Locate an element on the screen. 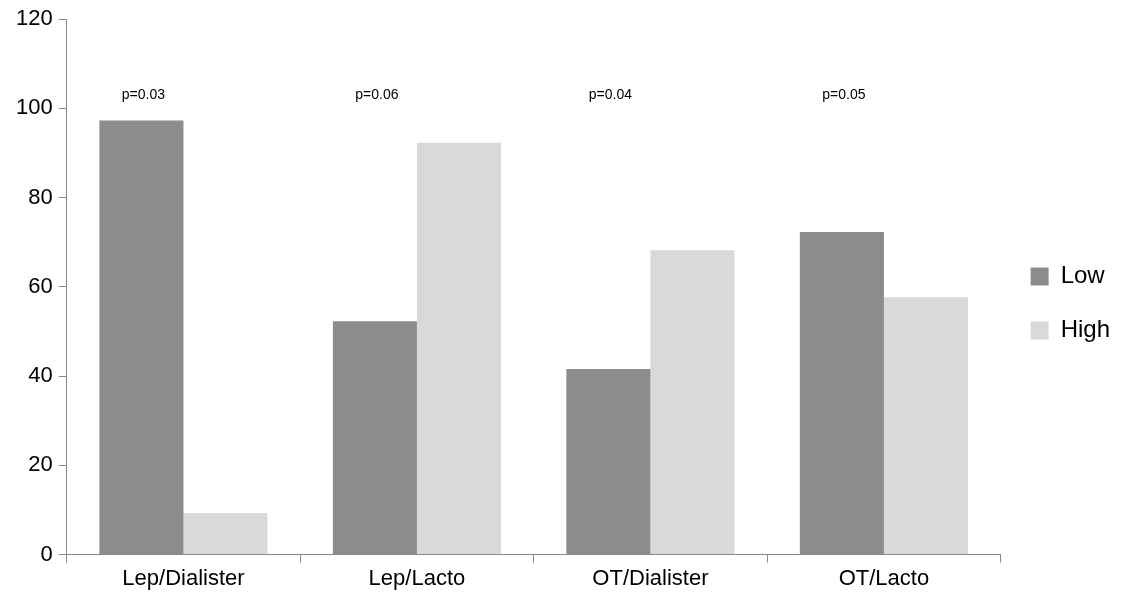 This screenshot has height=605, width=1130. legend-label: Low is located at coordinates (1083, 275).